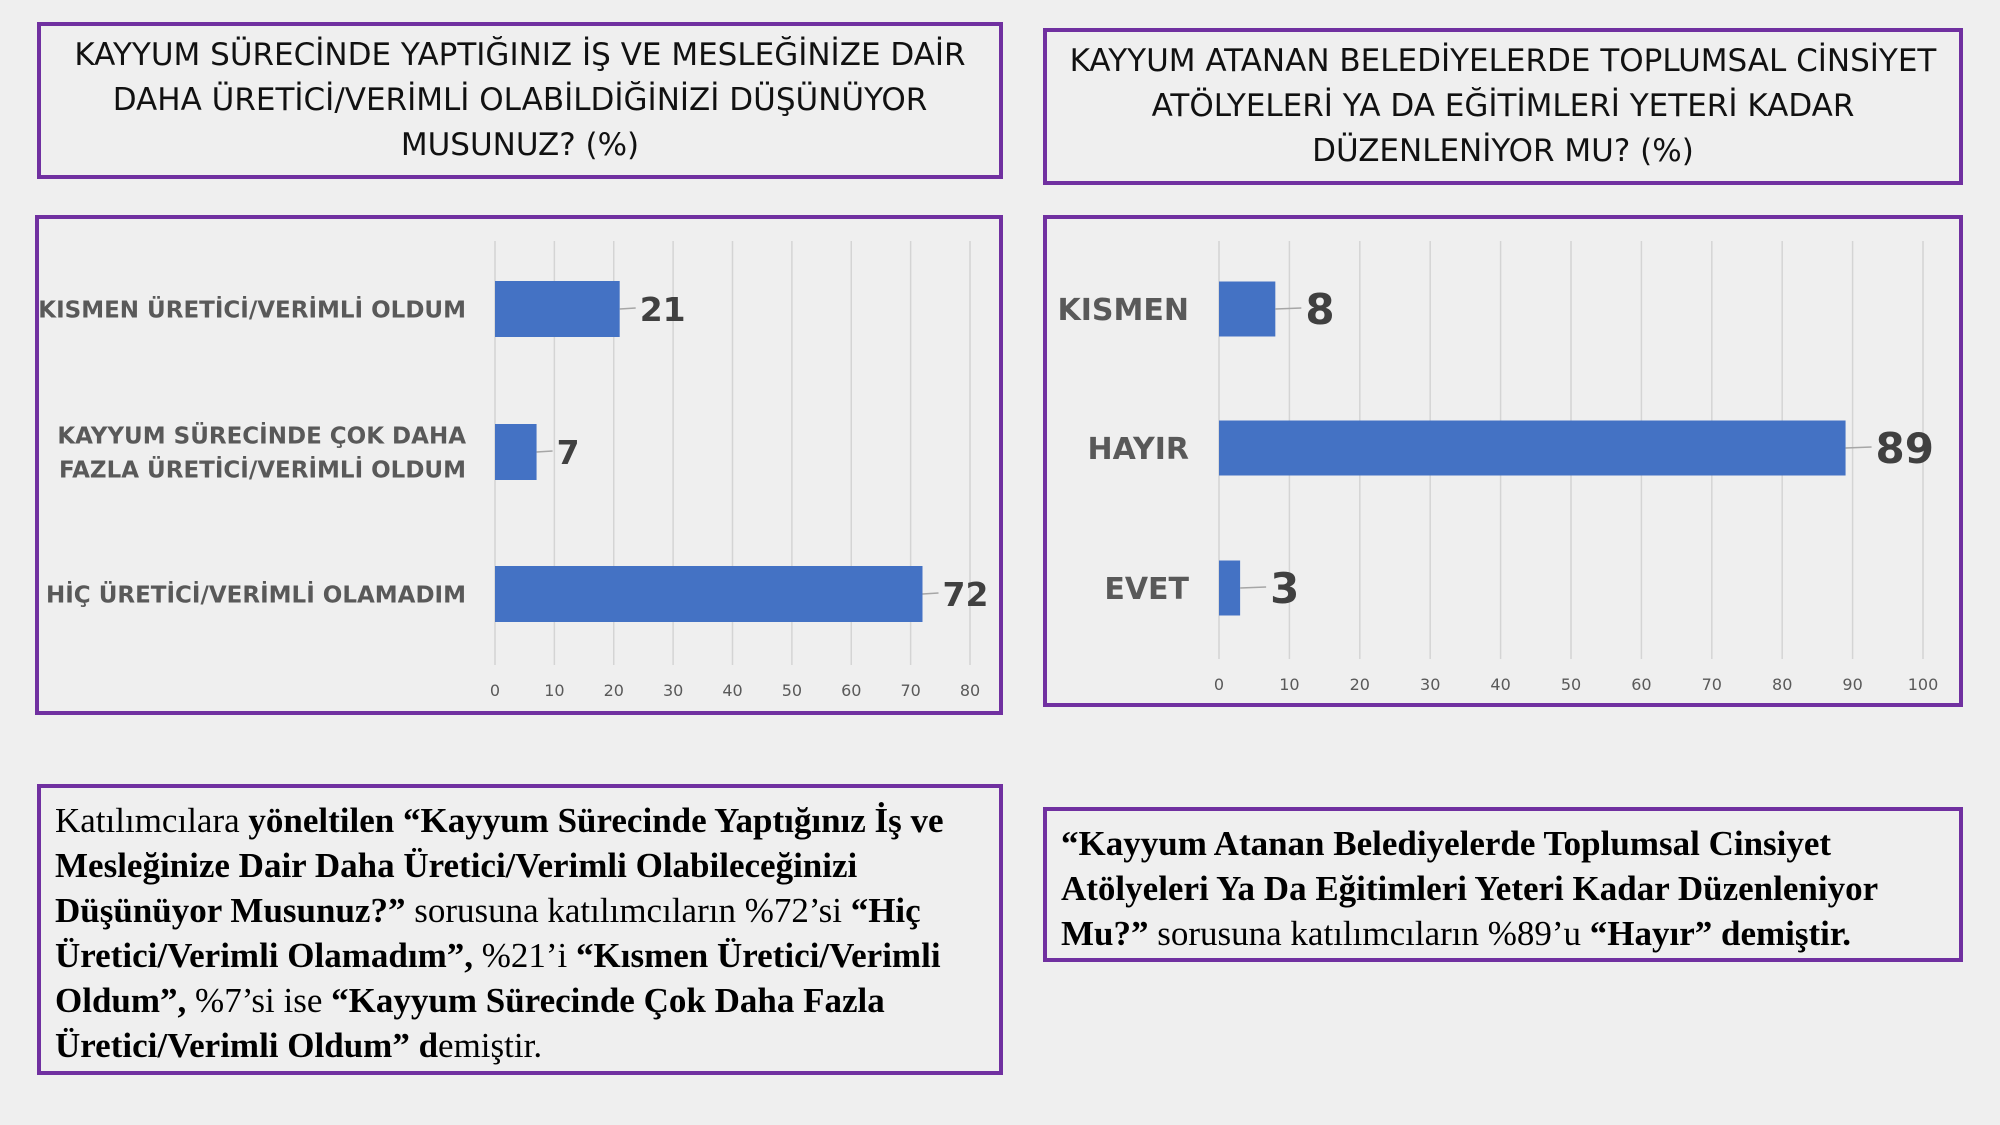 The image size is (2000, 1125). Describe the element at coordinates (1146, 589) in the screenshot. I see `category-label: EVET` at that location.